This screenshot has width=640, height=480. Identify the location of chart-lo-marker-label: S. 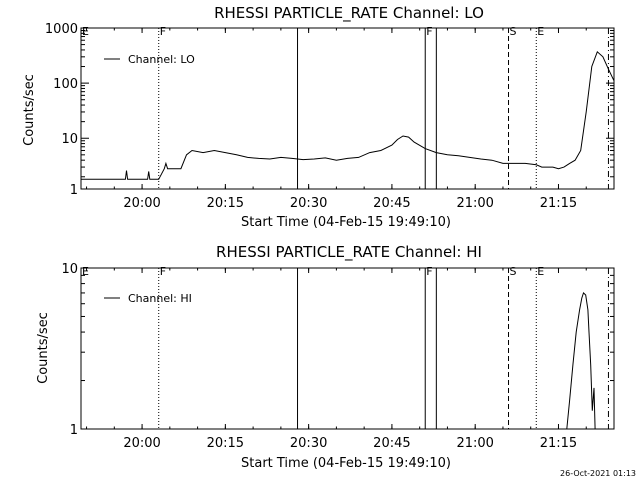
(513, 31).